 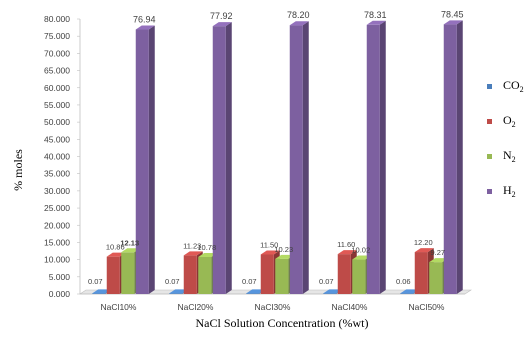 What do you see at coordinates (57, 208) in the screenshot?
I see `y-tick-label: 25.000` at bounding box center [57, 208].